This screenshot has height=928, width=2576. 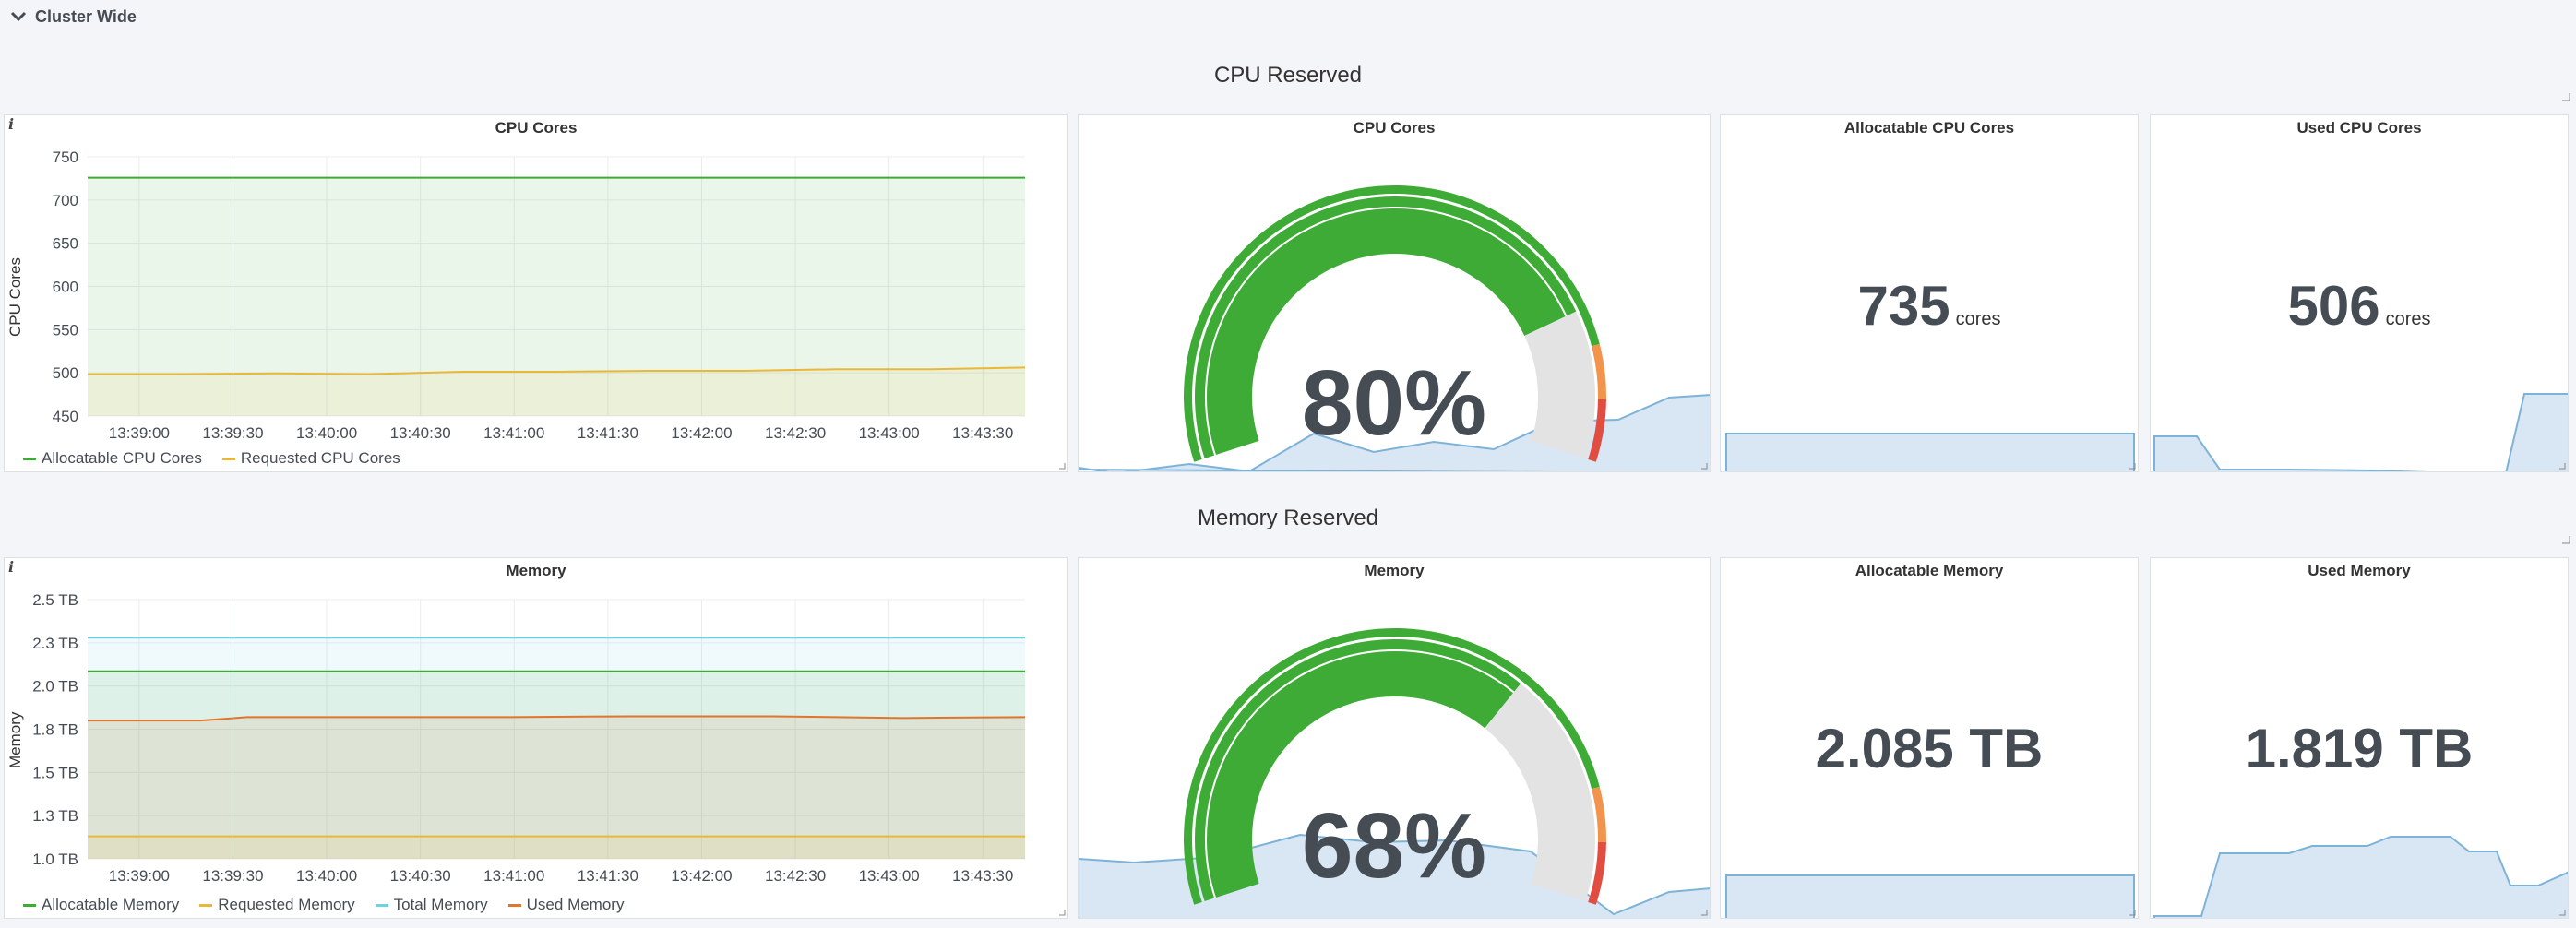 I want to click on y-tick-label: 2.0 TB, so click(x=55, y=687).